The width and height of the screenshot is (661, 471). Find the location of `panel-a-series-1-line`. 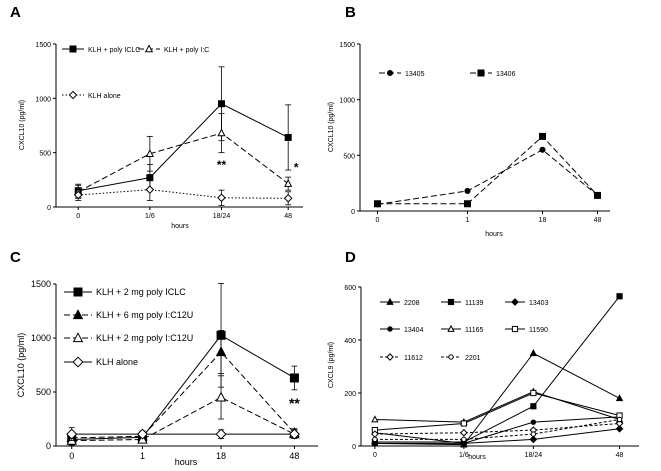

panel-a-series-1-line is located at coordinates (183, 147).